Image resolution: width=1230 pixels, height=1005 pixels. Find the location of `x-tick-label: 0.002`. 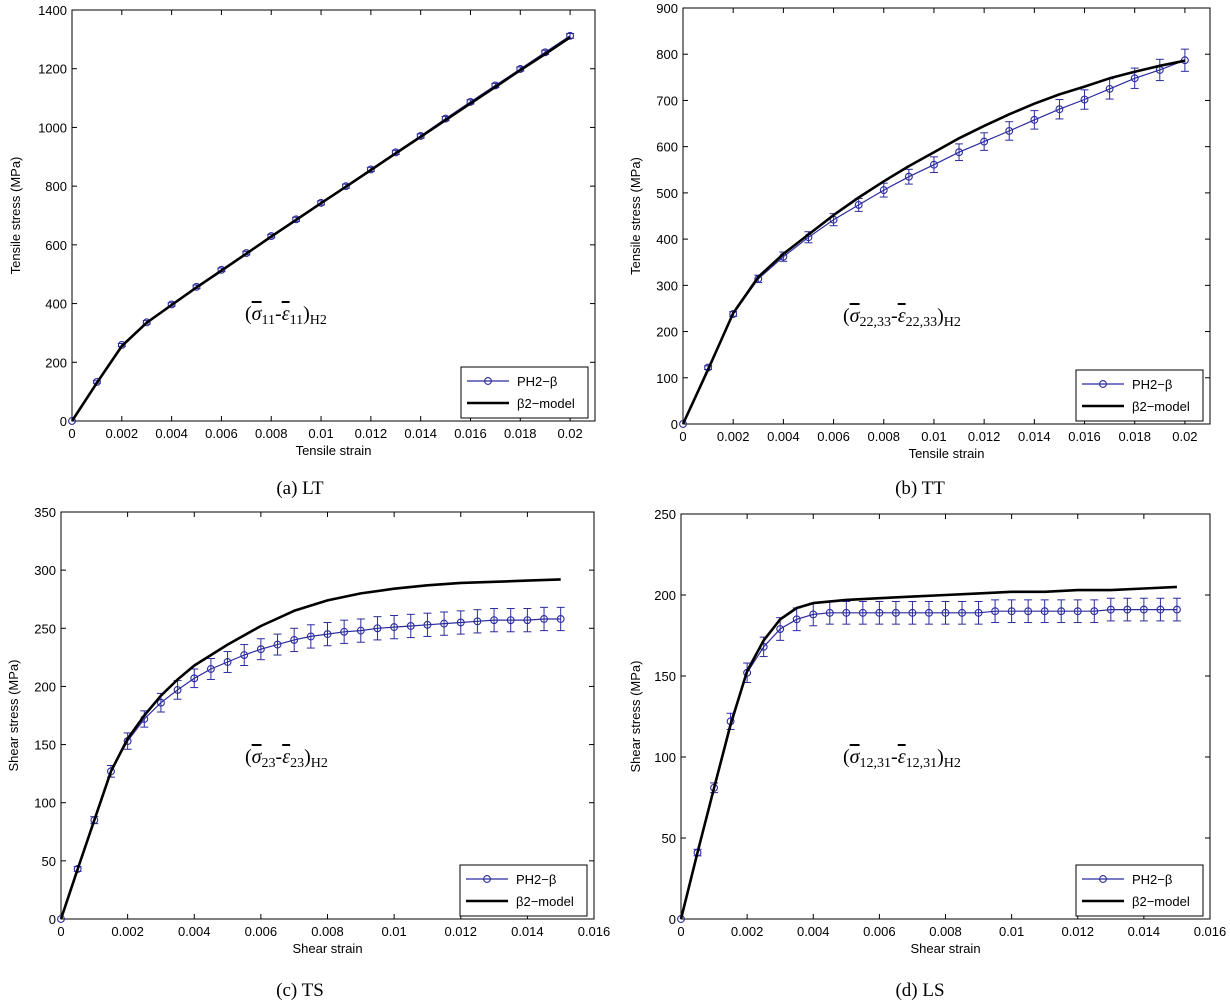

x-tick-label: 0.002 is located at coordinates (733, 436).